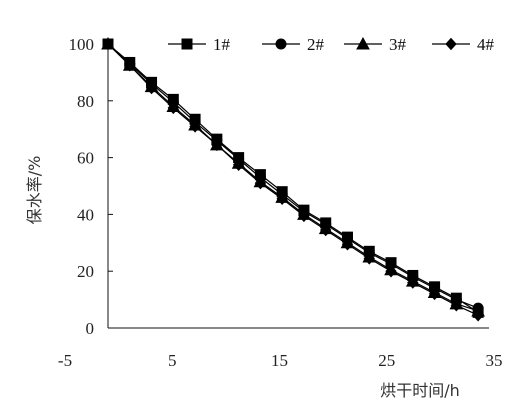  I want to click on legend-marker-circle, so click(281, 44).